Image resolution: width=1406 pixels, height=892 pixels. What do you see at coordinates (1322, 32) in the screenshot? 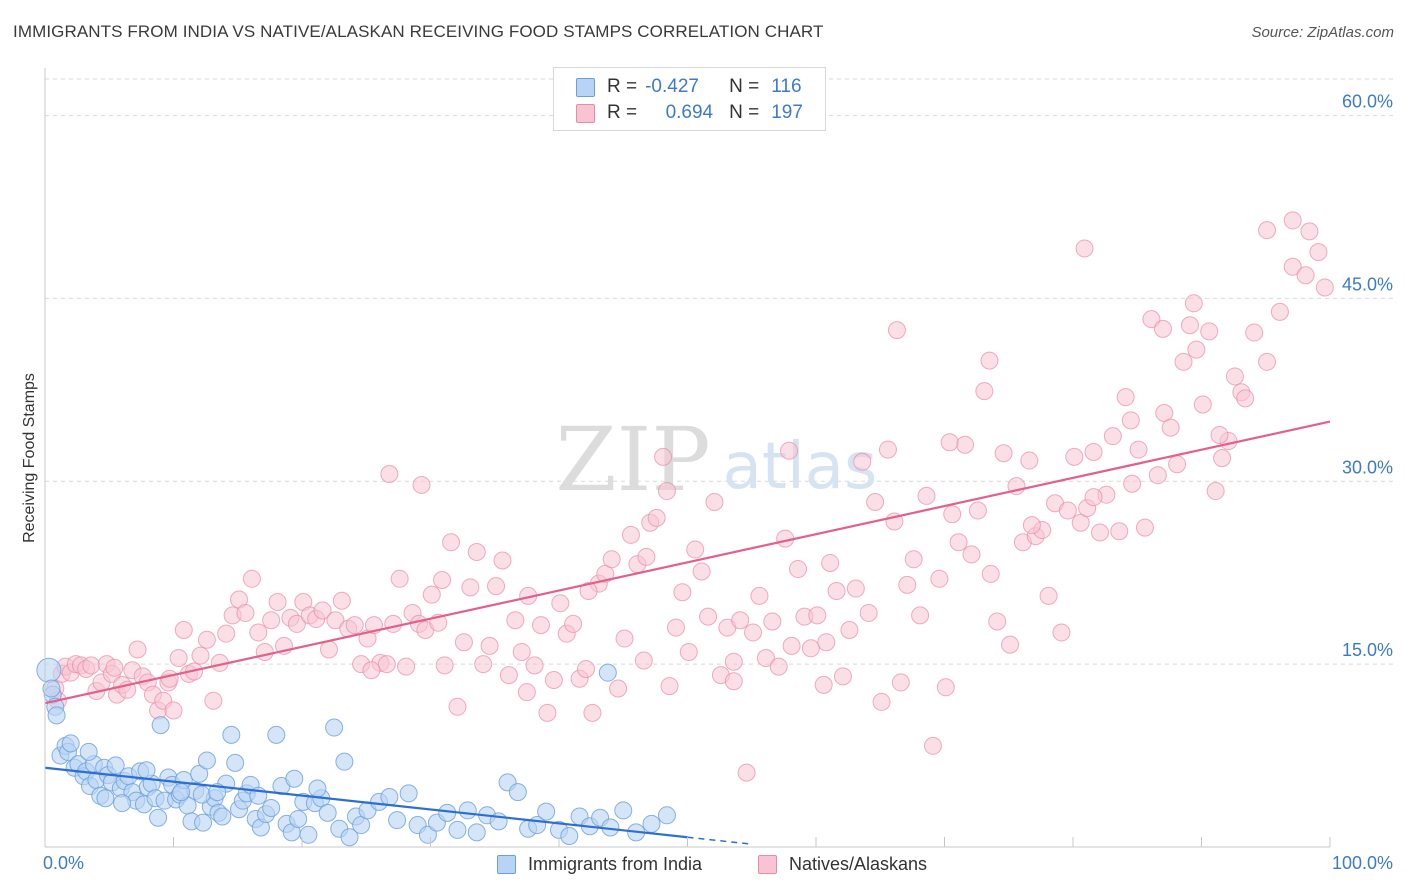
I see `source-label: Source: ZipAtlas.com` at bounding box center [1322, 32].